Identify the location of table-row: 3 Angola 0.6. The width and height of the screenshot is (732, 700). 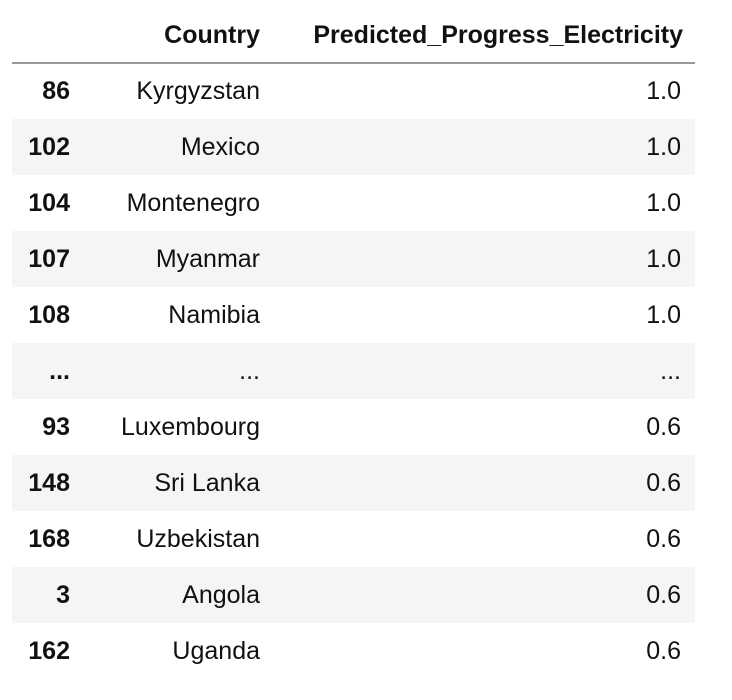
(353, 595).